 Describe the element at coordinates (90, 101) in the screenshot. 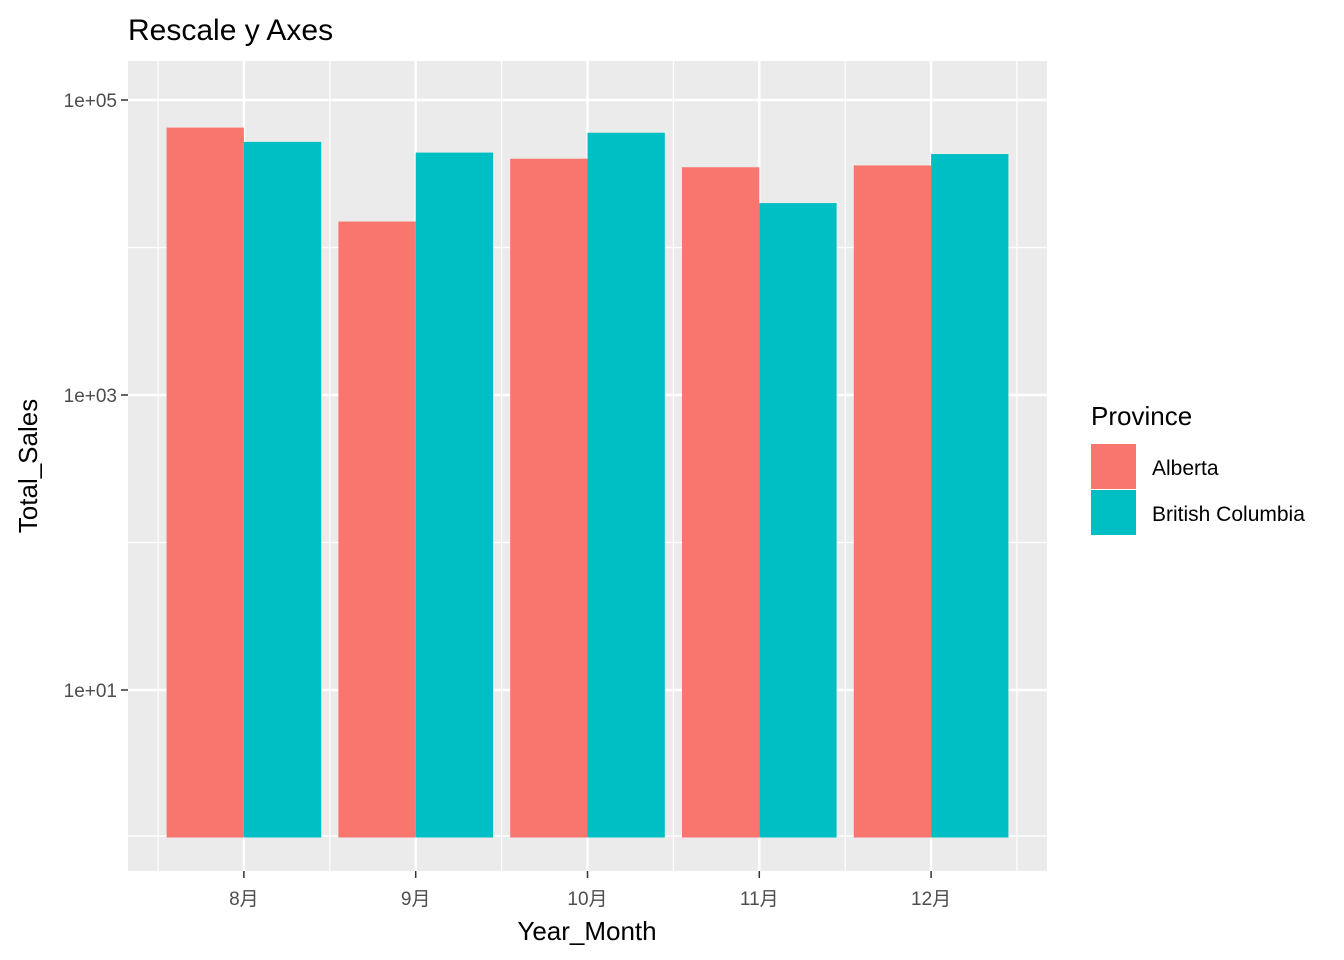

I see `y-tick-label: 1e+05` at that location.